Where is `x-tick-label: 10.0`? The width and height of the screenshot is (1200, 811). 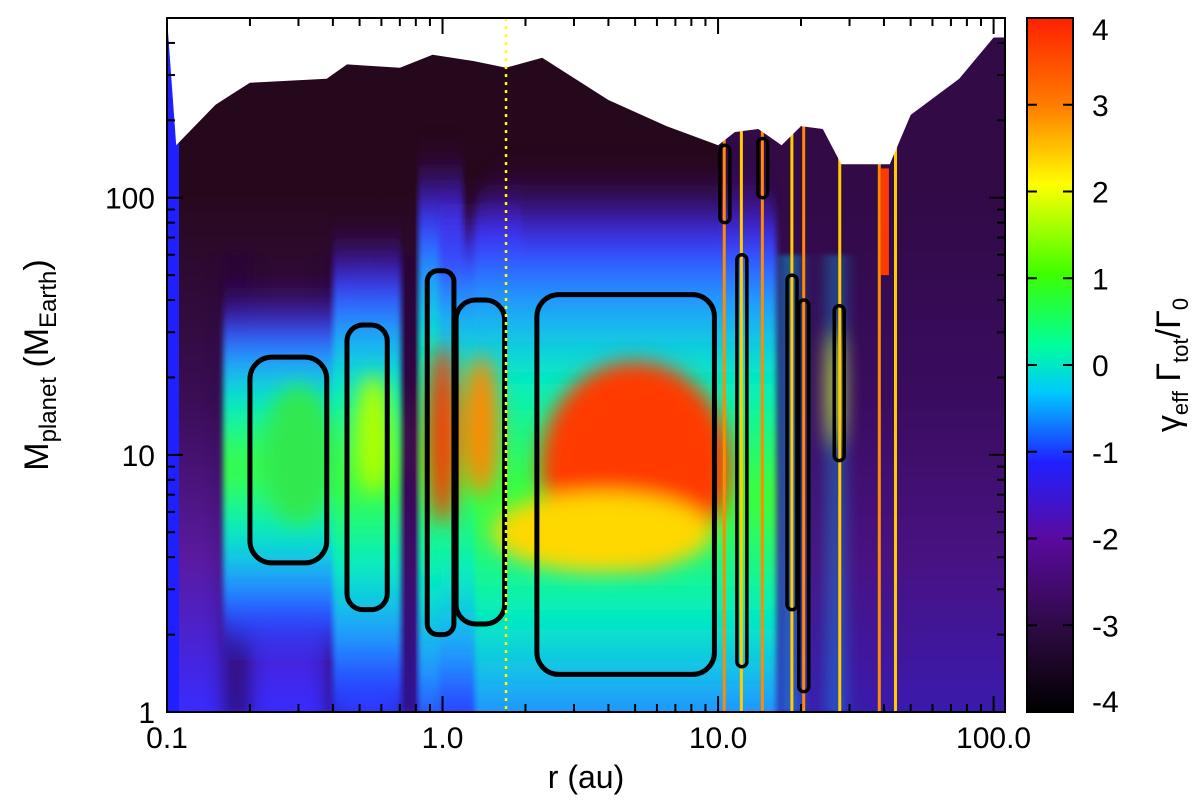 x-tick-label: 10.0 is located at coordinates (718, 738).